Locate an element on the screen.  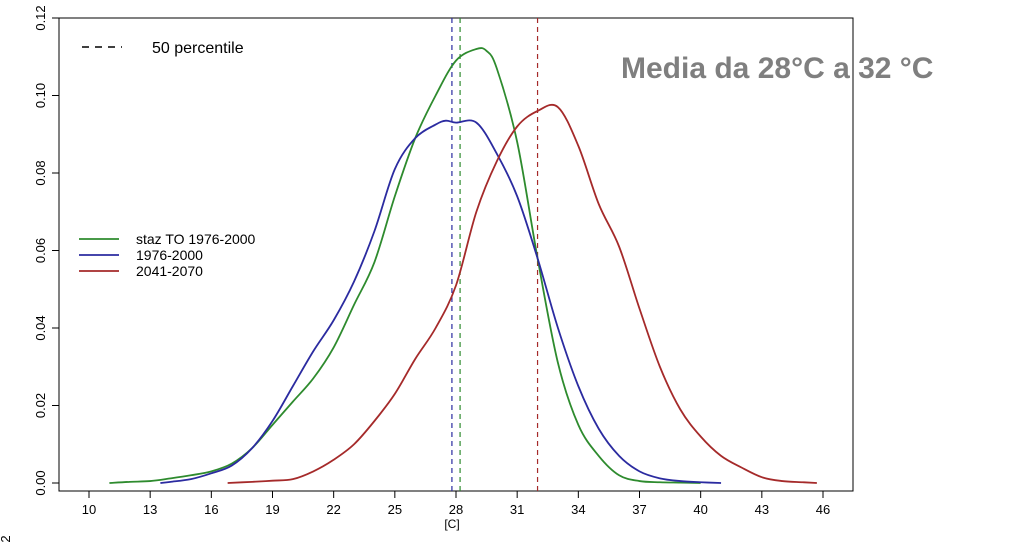
y-tick-label: 0.12 is located at coordinates (40, 17).